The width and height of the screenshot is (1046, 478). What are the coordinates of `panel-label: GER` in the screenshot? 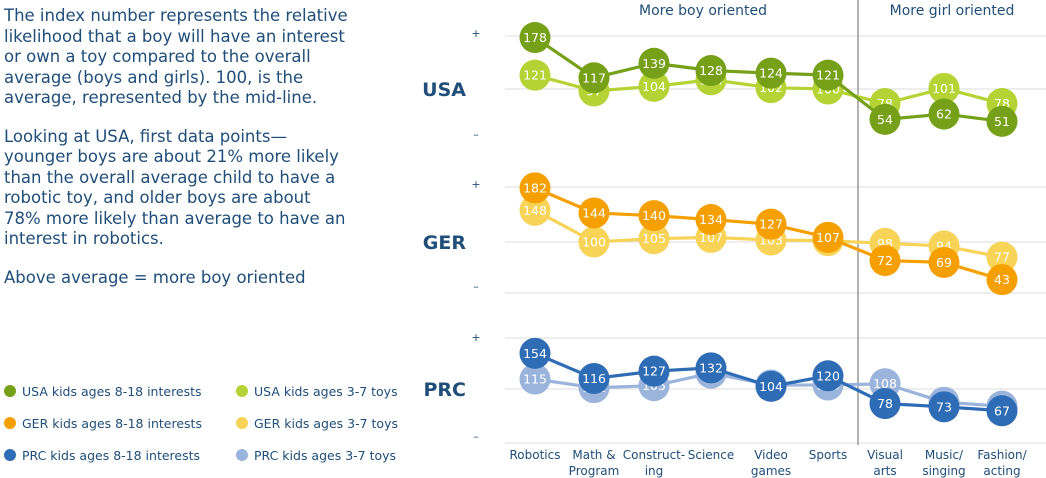 It's located at (445, 243).